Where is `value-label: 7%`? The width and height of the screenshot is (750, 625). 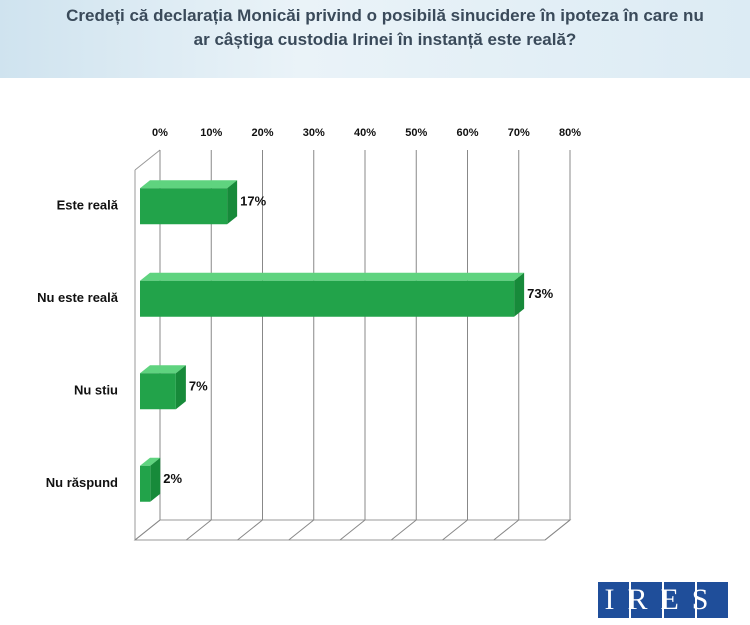
value-label: 7% is located at coordinates (198, 386).